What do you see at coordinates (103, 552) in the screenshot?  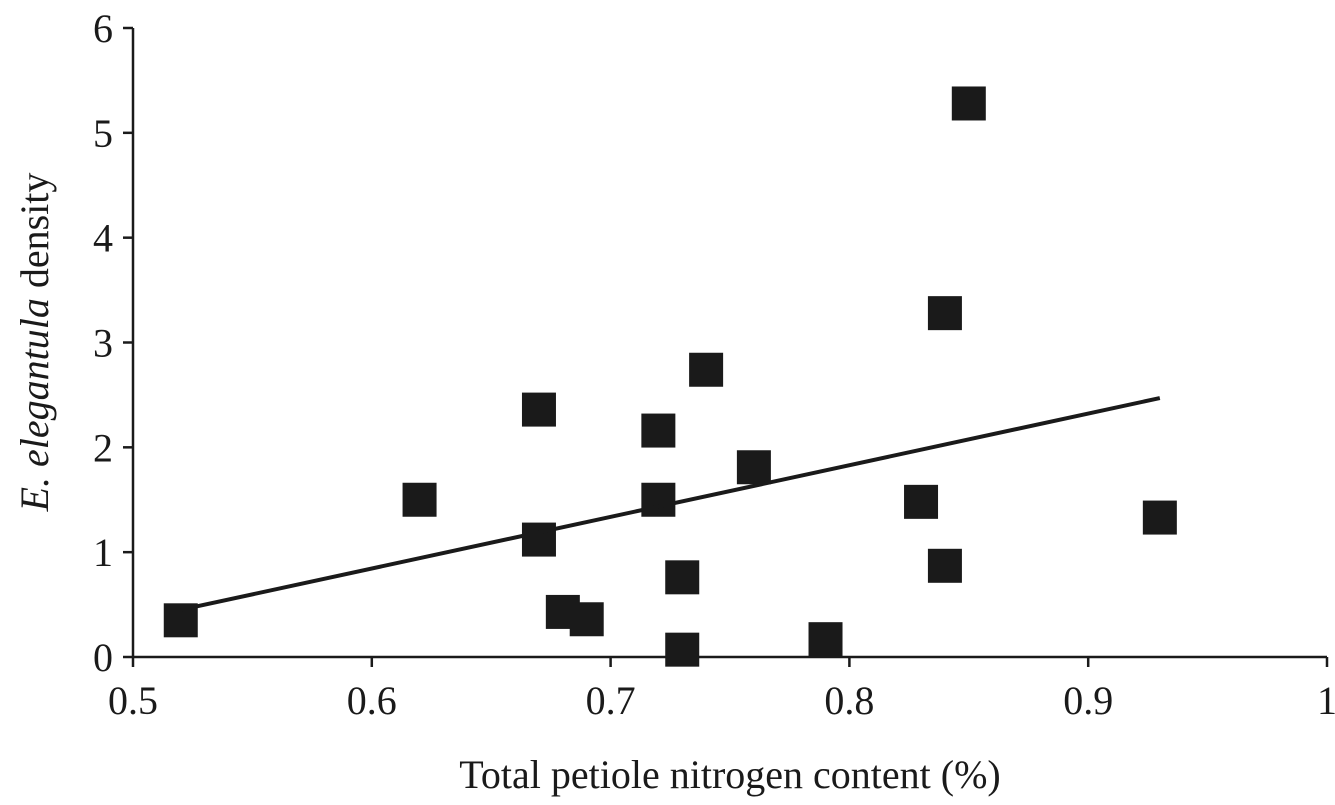 I see `y-tick-label: 1` at bounding box center [103, 552].